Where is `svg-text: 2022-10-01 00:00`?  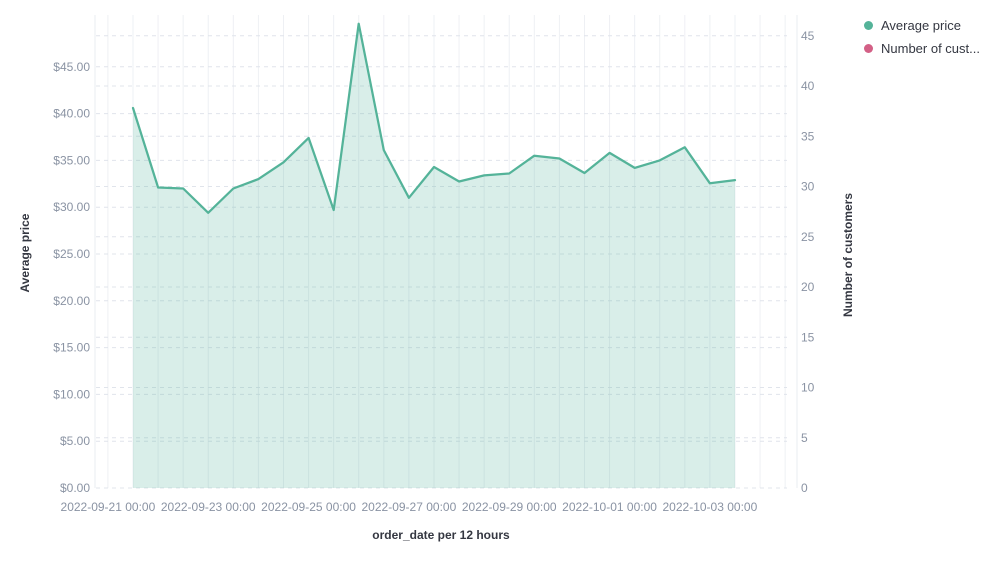 svg-text: 2022-10-01 00:00 is located at coordinates (609, 507).